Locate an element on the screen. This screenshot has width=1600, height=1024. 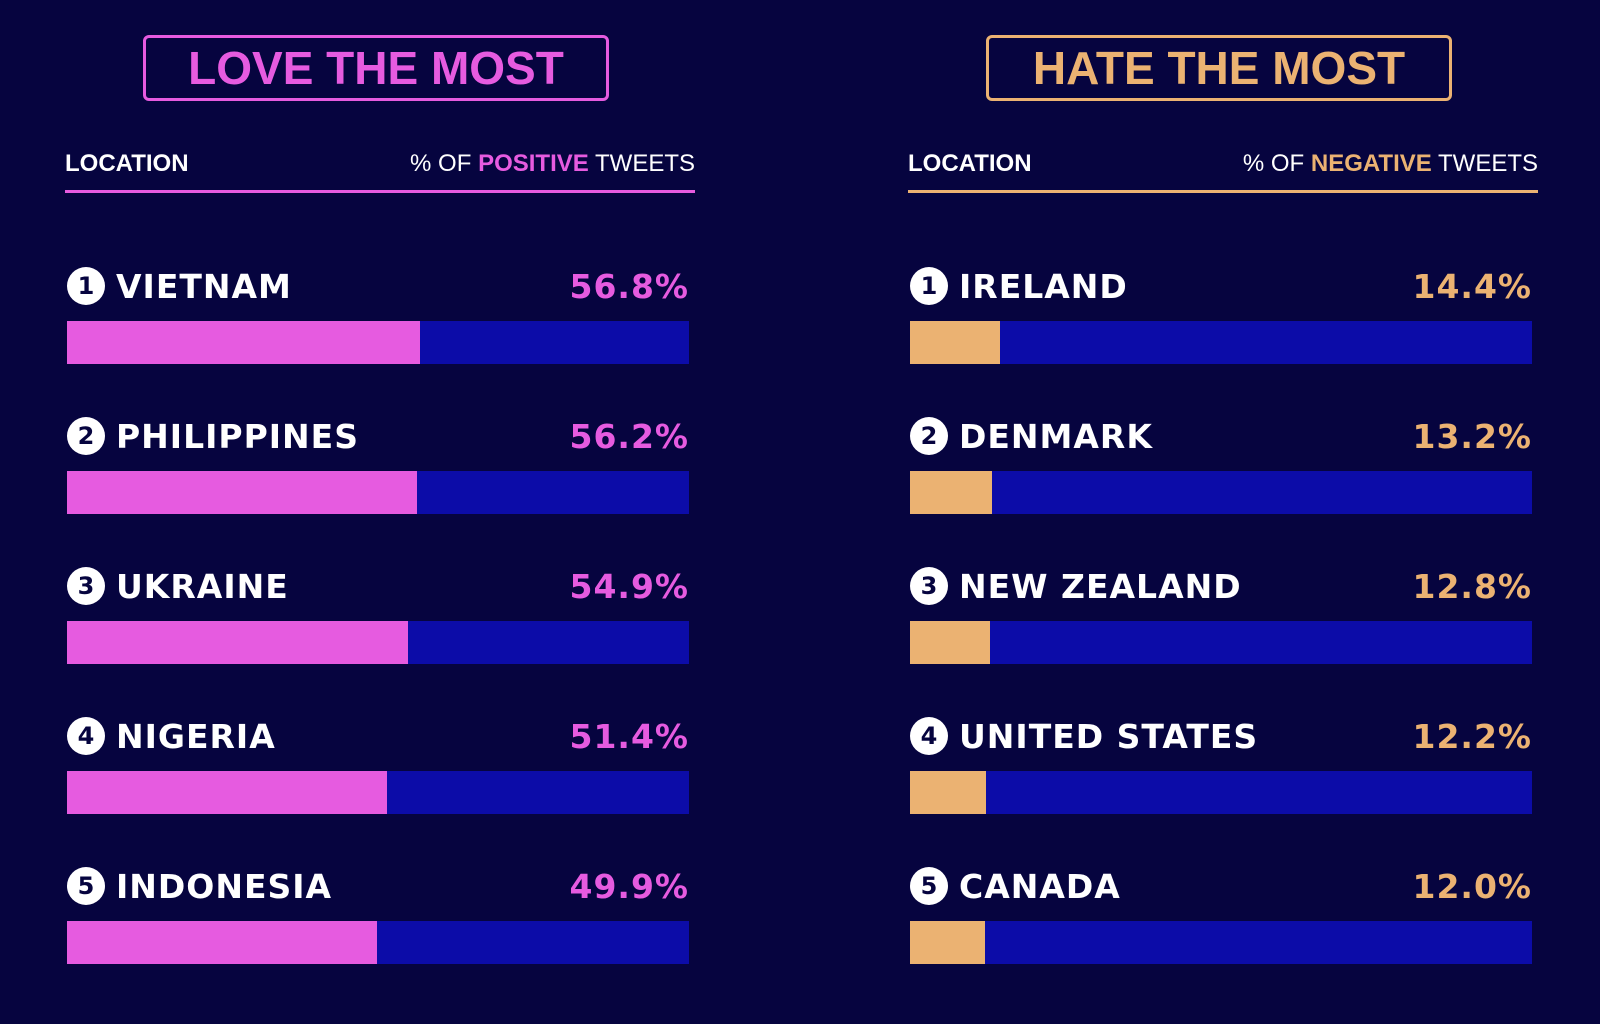
country-label: DENMARK is located at coordinates (1056, 436).